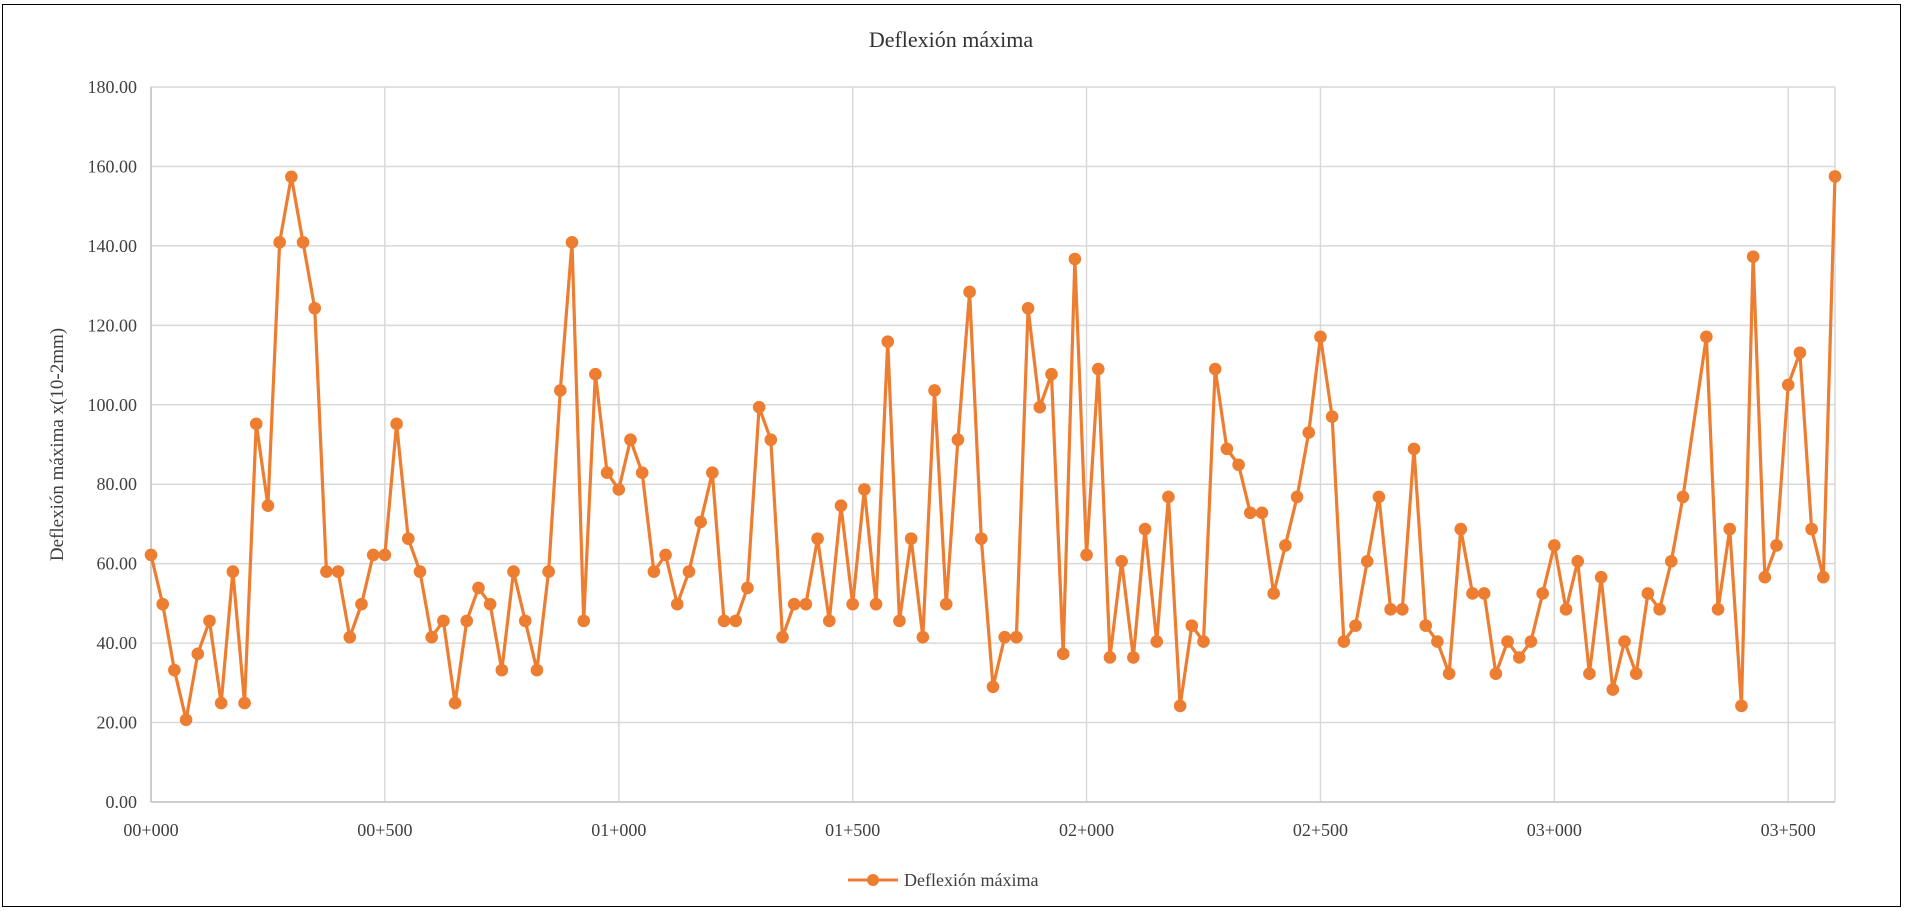 Image resolution: width=1905 pixels, height=911 pixels. Describe the element at coordinates (113, 87) in the screenshot. I see `y-tick-label: 180.00` at that location.